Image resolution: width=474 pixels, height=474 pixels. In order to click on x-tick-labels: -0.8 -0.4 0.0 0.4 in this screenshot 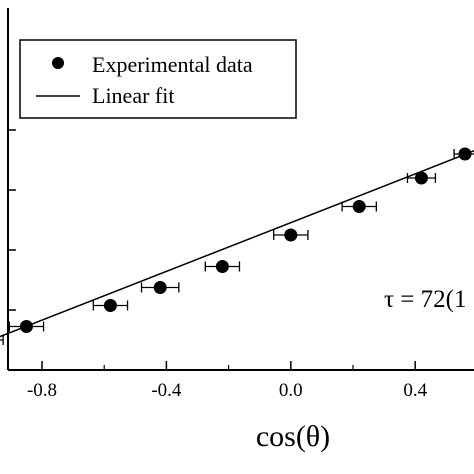, I will do `click(227, 390)`.